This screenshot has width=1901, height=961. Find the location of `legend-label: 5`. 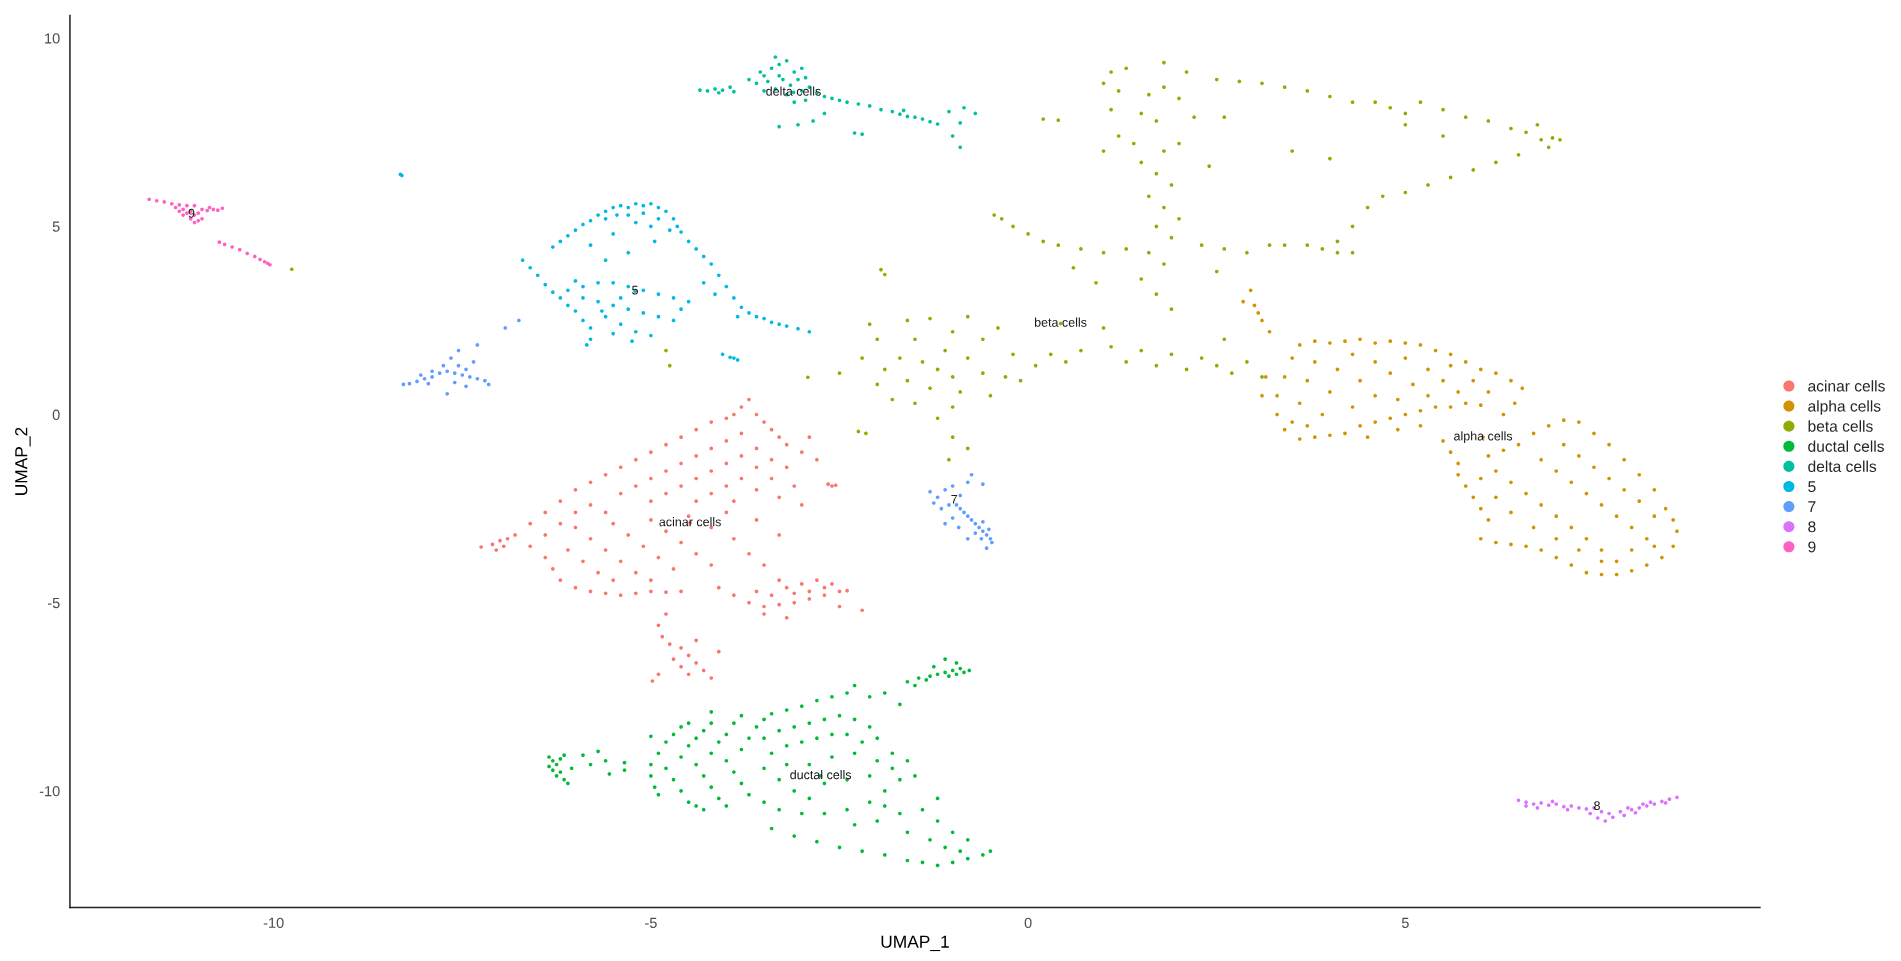

legend-label: 5 is located at coordinates (1812, 487).